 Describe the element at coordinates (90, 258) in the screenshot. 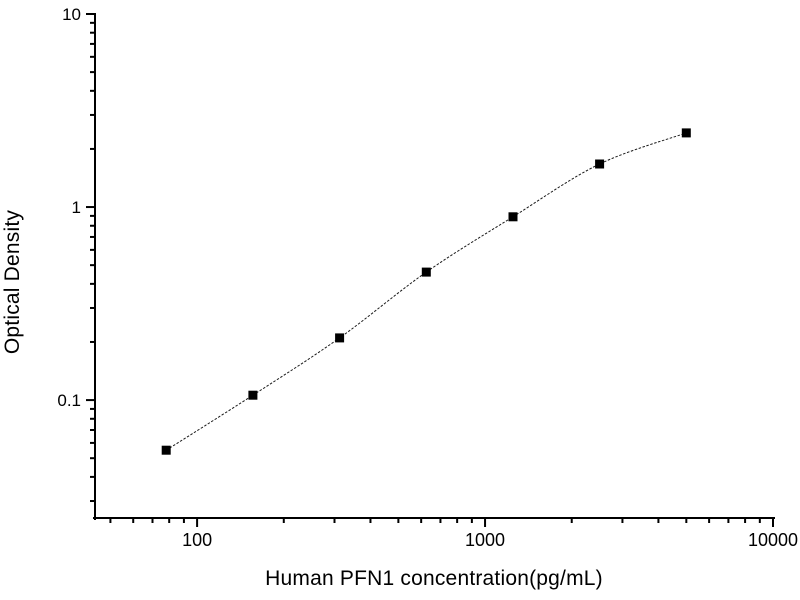

I see `y-ticks` at that location.